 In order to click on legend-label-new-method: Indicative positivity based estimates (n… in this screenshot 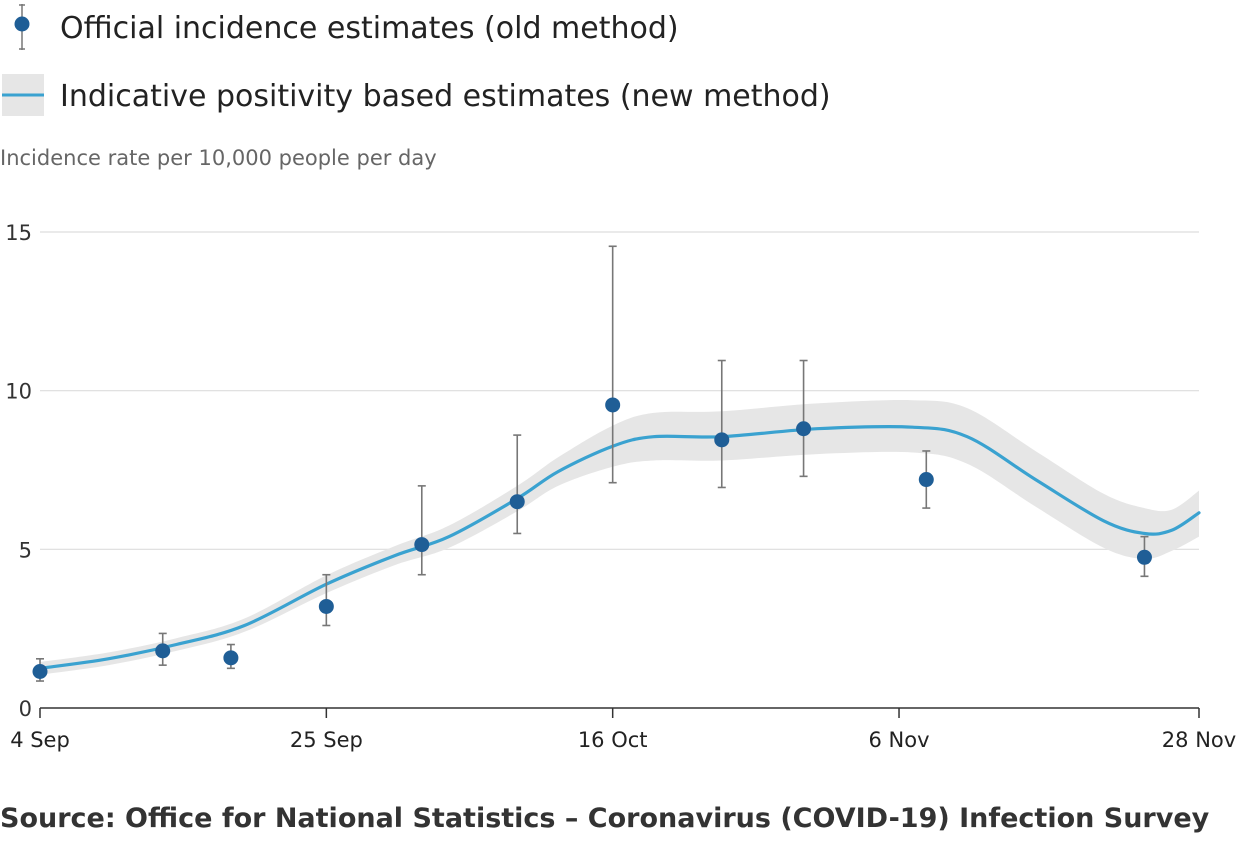, I will do `click(445, 96)`.